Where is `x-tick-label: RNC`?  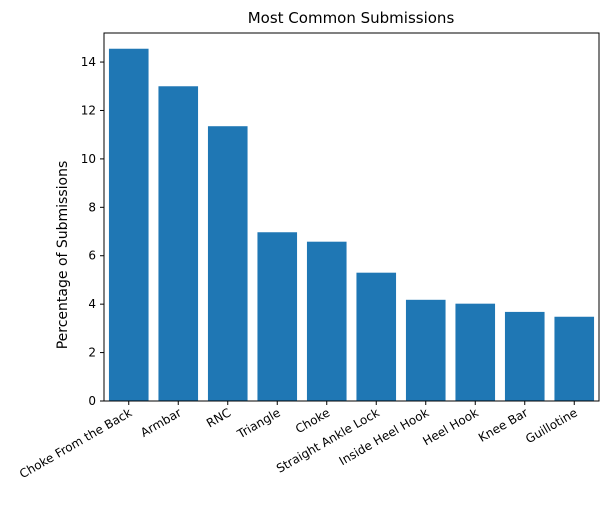 x-tick-label: RNC is located at coordinates (218, 417).